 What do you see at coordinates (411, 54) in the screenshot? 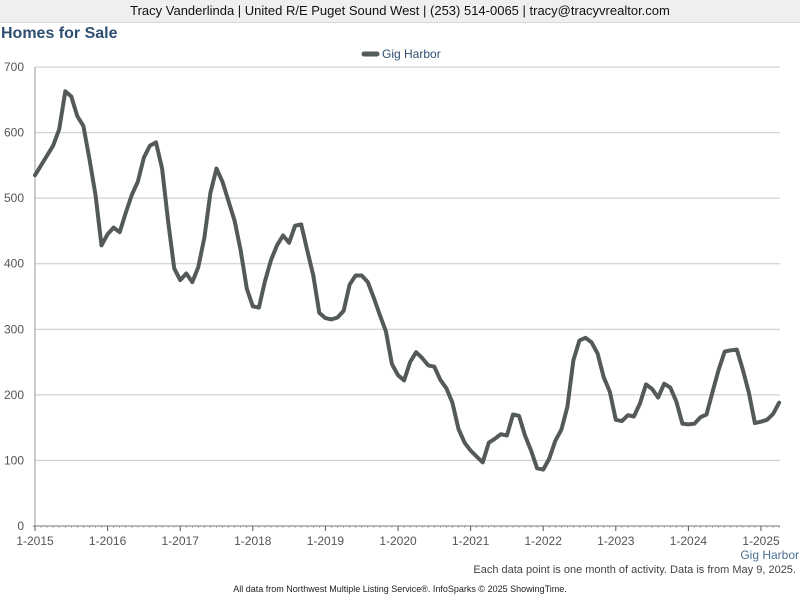
I see `legend-label: Gig Harbor` at bounding box center [411, 54].